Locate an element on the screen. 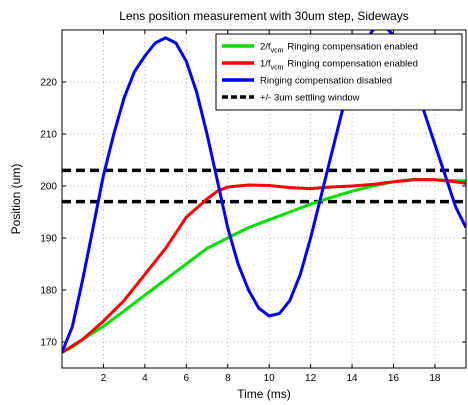  x-axis-label: Time (ms) is located at coordinates (264, 394).